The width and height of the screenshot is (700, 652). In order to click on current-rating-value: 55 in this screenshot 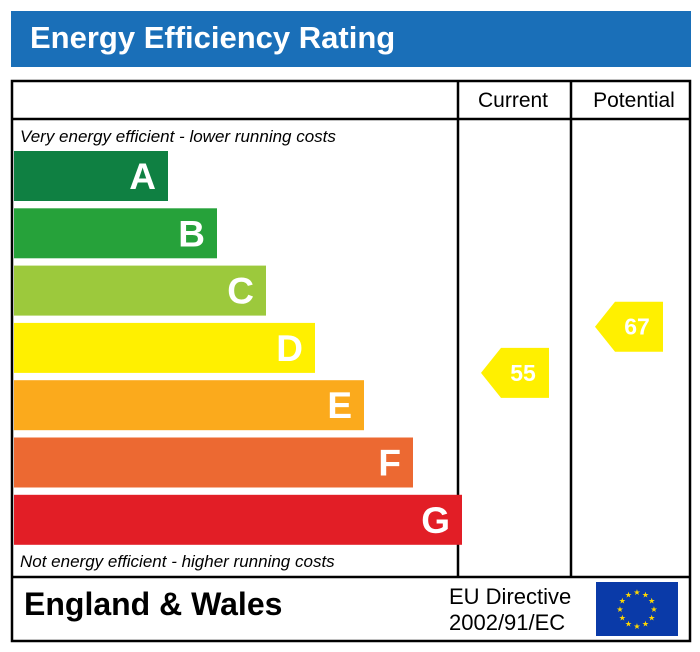, I will do `click(523, 373)`.